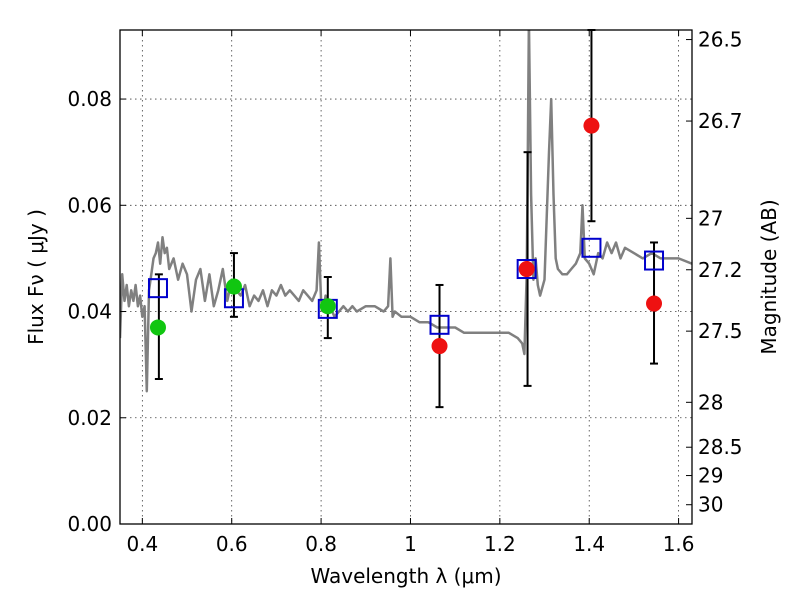 This screenshot has width=800, height=600. What do you see at coordinates (710, 218) in the screenshot?
I see `mag-tick-label: 27` at bounding box center [710, 218].